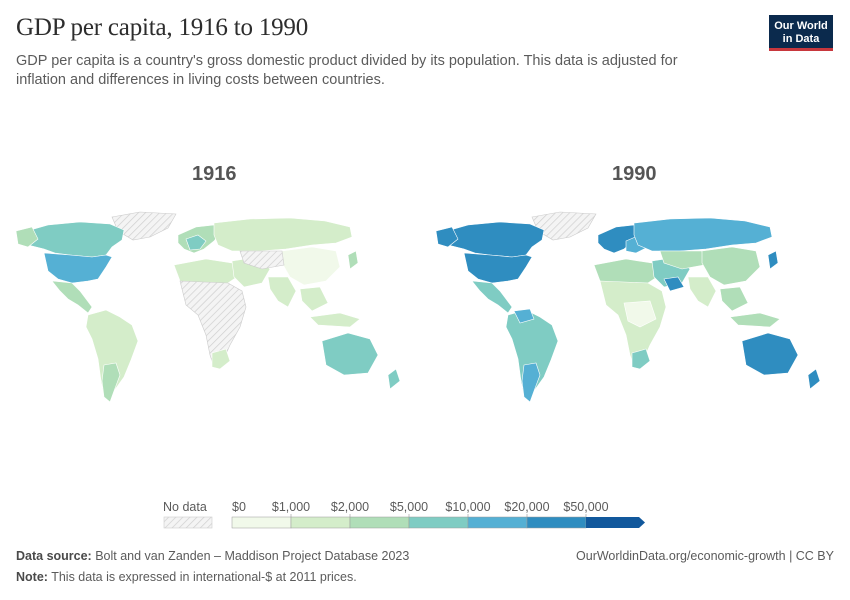 Image resolution: width=850 pixels, height=600 pixels. I want to click on western-europe-1916, so click(196, 242).